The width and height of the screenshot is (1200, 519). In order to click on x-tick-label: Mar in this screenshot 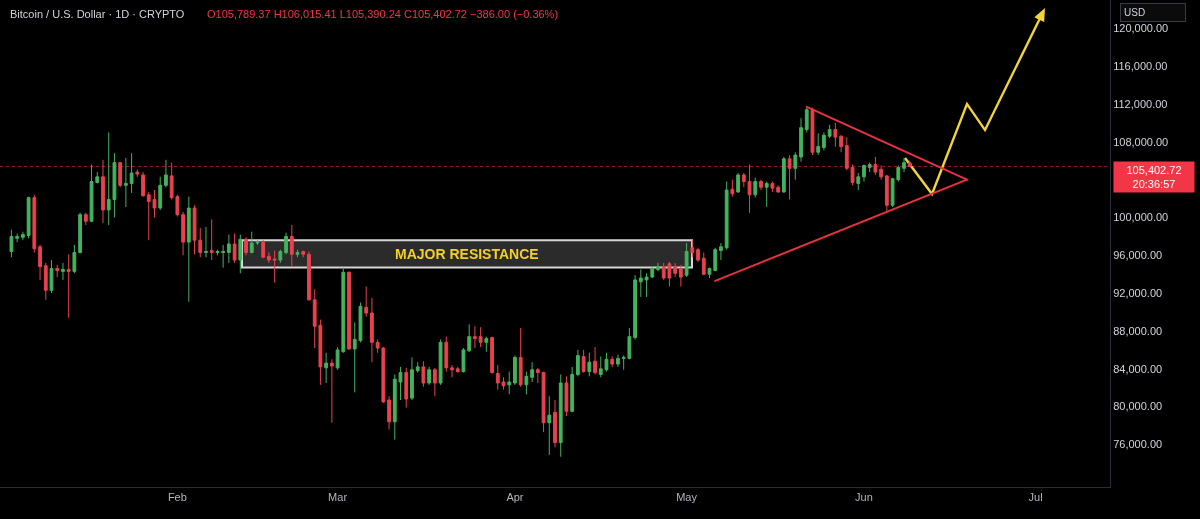, I will do `click(338, 497)`.